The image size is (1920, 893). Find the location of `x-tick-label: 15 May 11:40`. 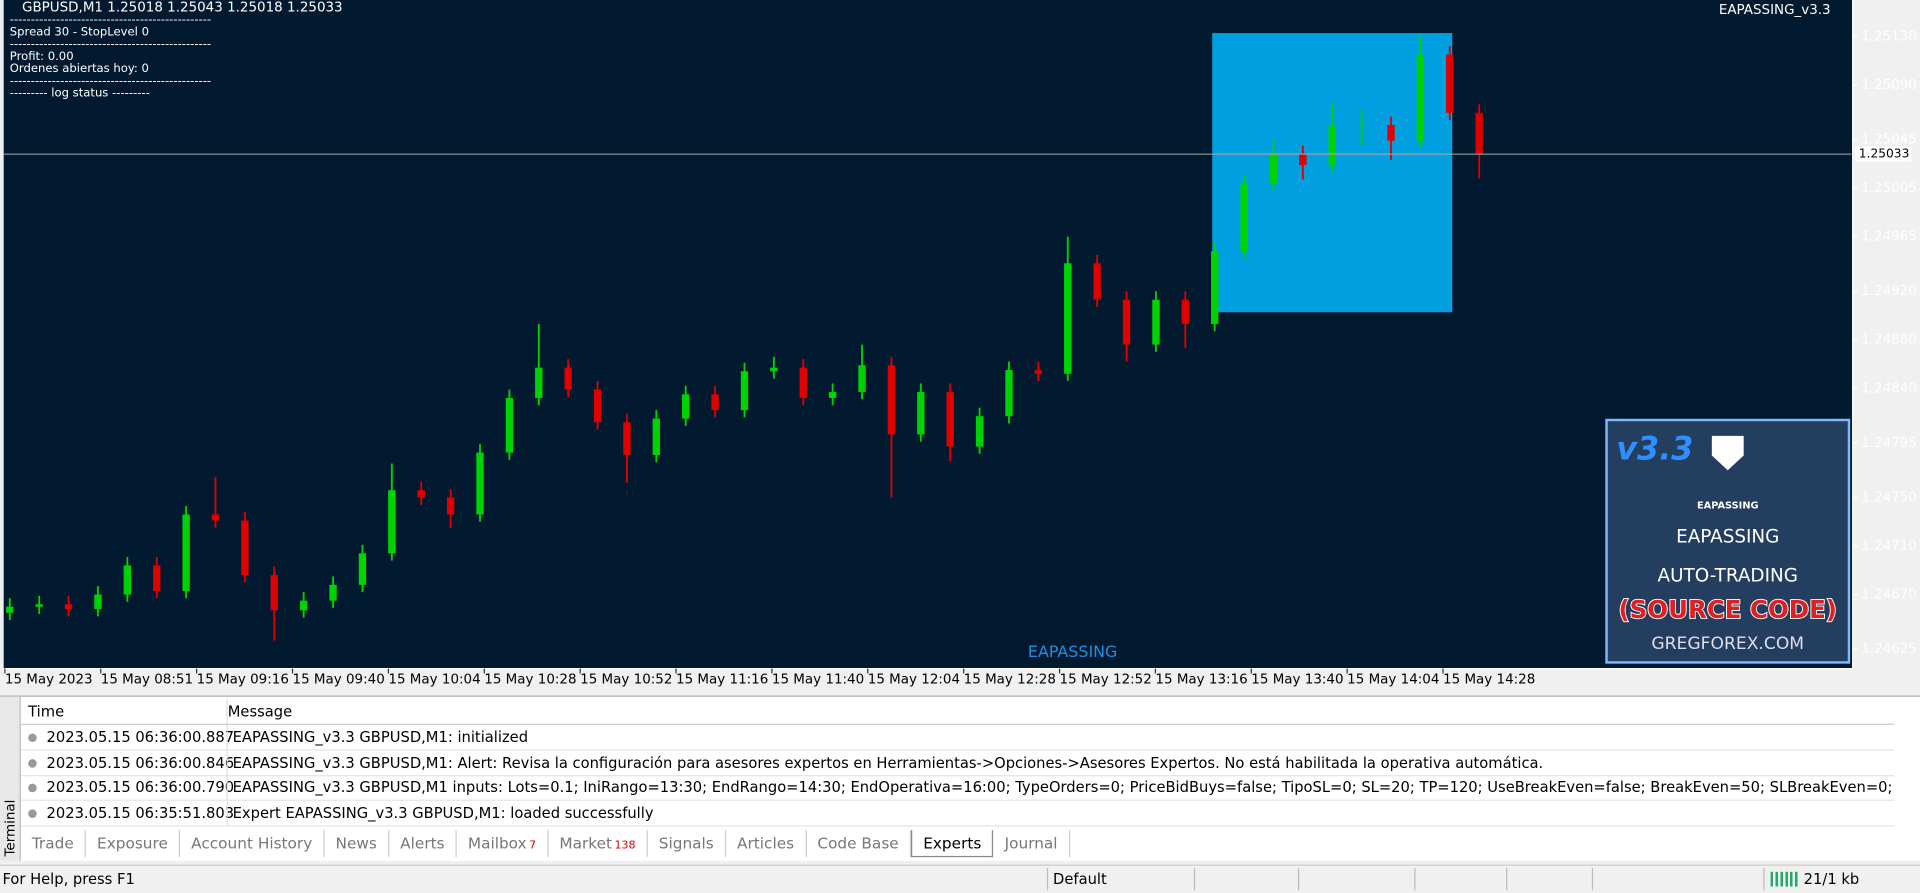

x-tick-label: 15 May 11:40 is located at coordinates (818, 680).